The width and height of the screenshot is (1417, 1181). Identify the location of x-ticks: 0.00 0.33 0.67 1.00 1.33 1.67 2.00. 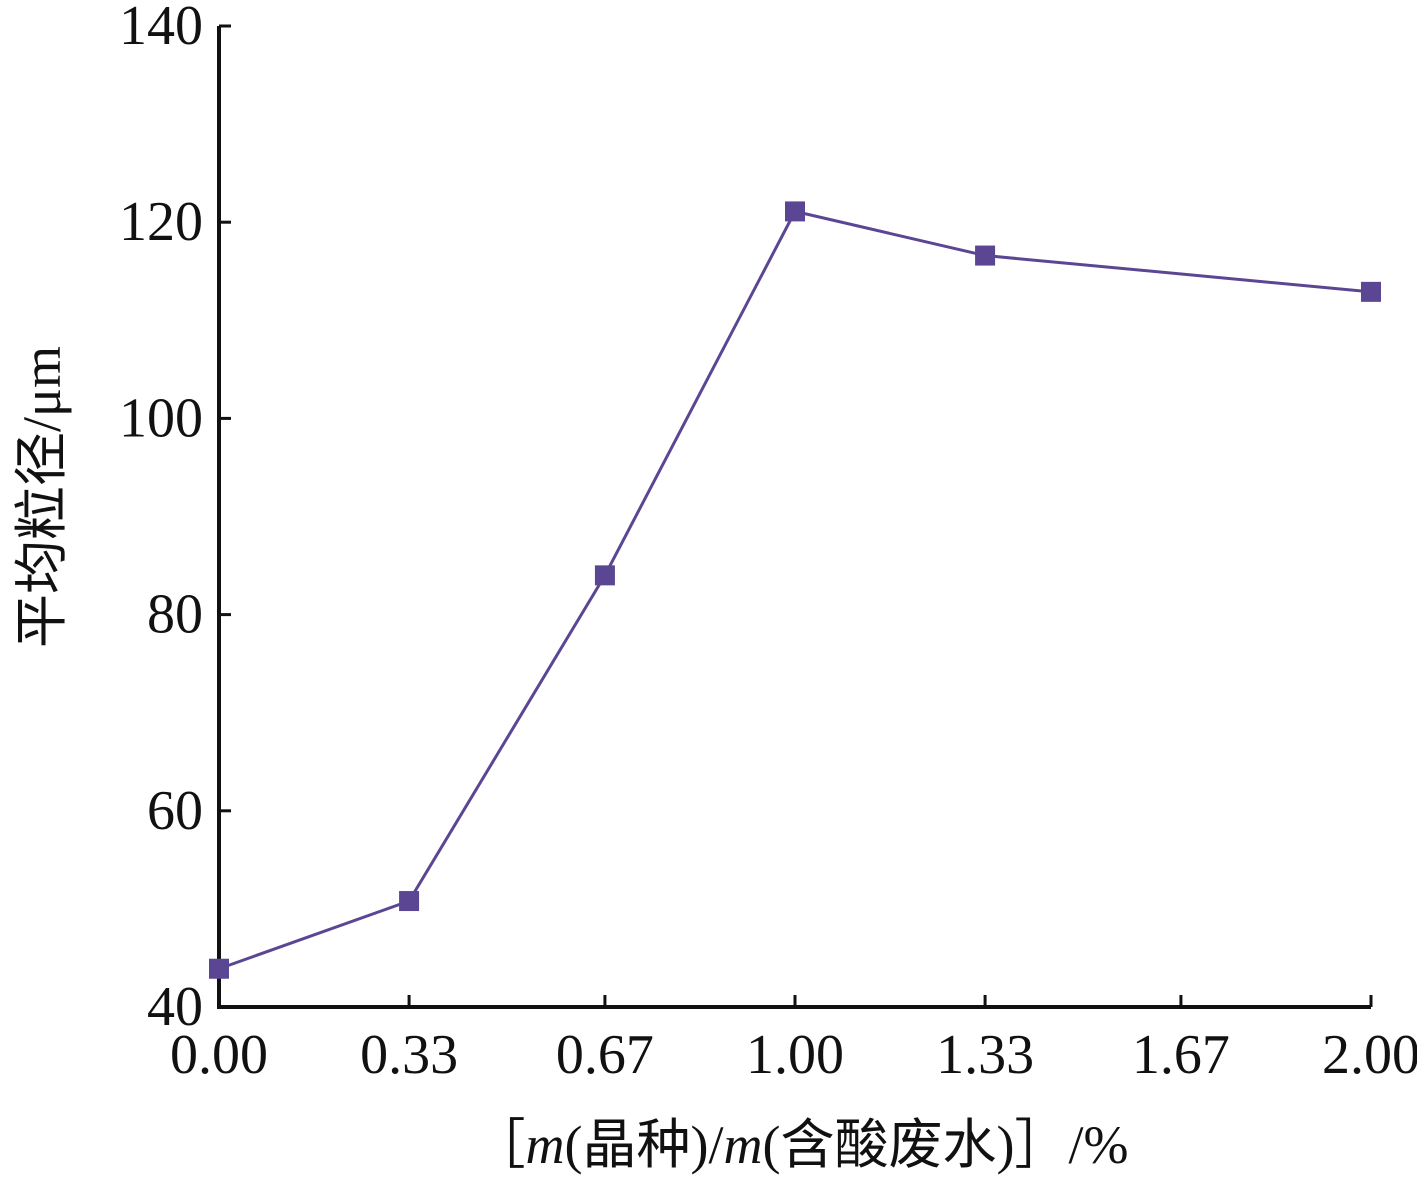
(793, 1040).